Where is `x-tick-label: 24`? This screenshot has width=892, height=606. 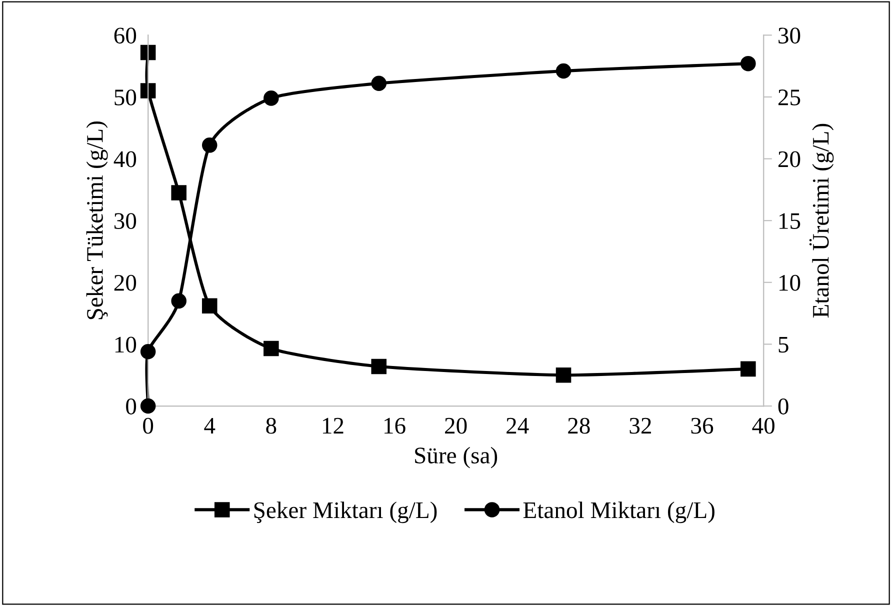
x-tick-label: 24 is located at coordinates (517, 426).